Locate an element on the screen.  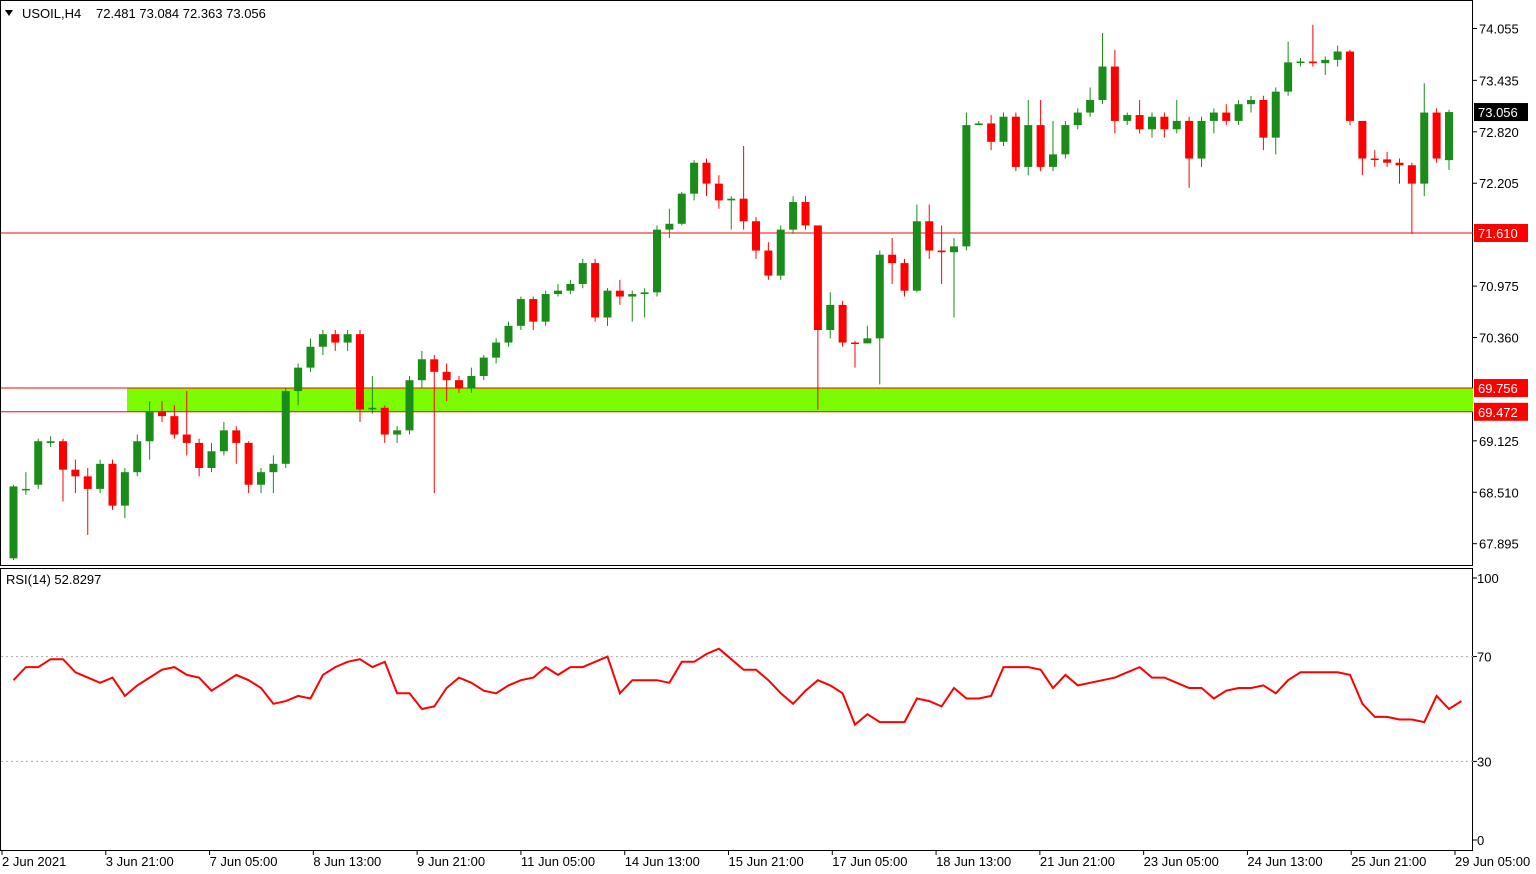
support-zone is located at coordinates (800, 400).